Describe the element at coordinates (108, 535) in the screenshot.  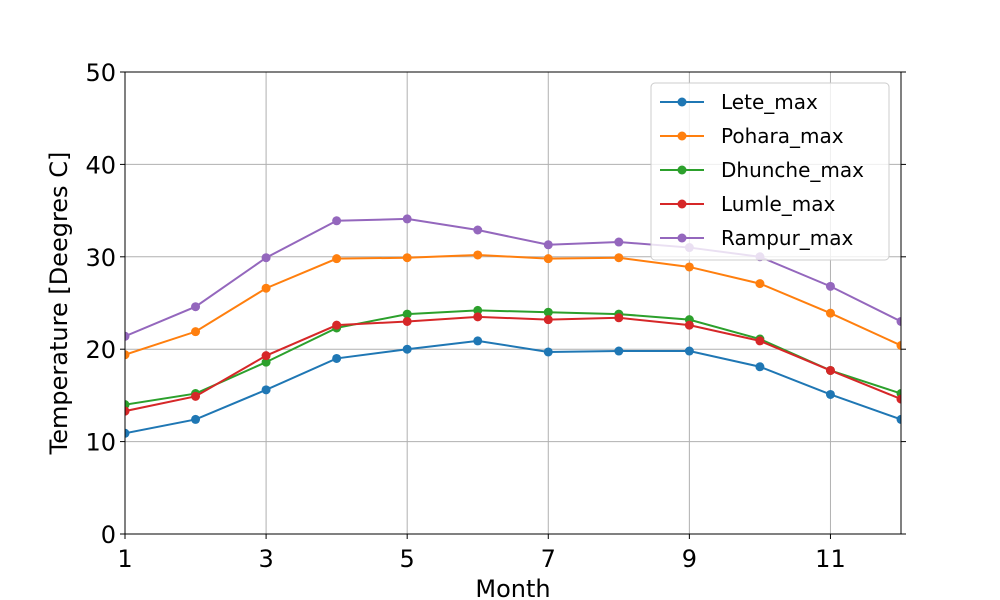
I see `y-tick-label: 0` at that location.